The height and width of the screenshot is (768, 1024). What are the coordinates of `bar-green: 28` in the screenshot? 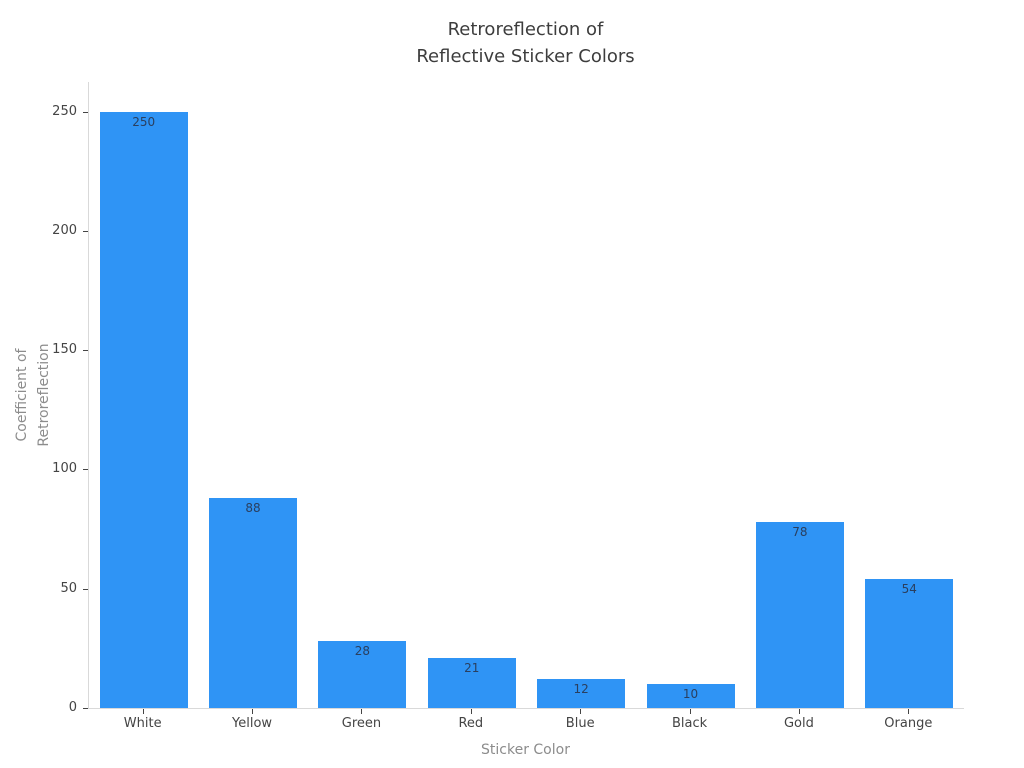 It's located at (362, 674).